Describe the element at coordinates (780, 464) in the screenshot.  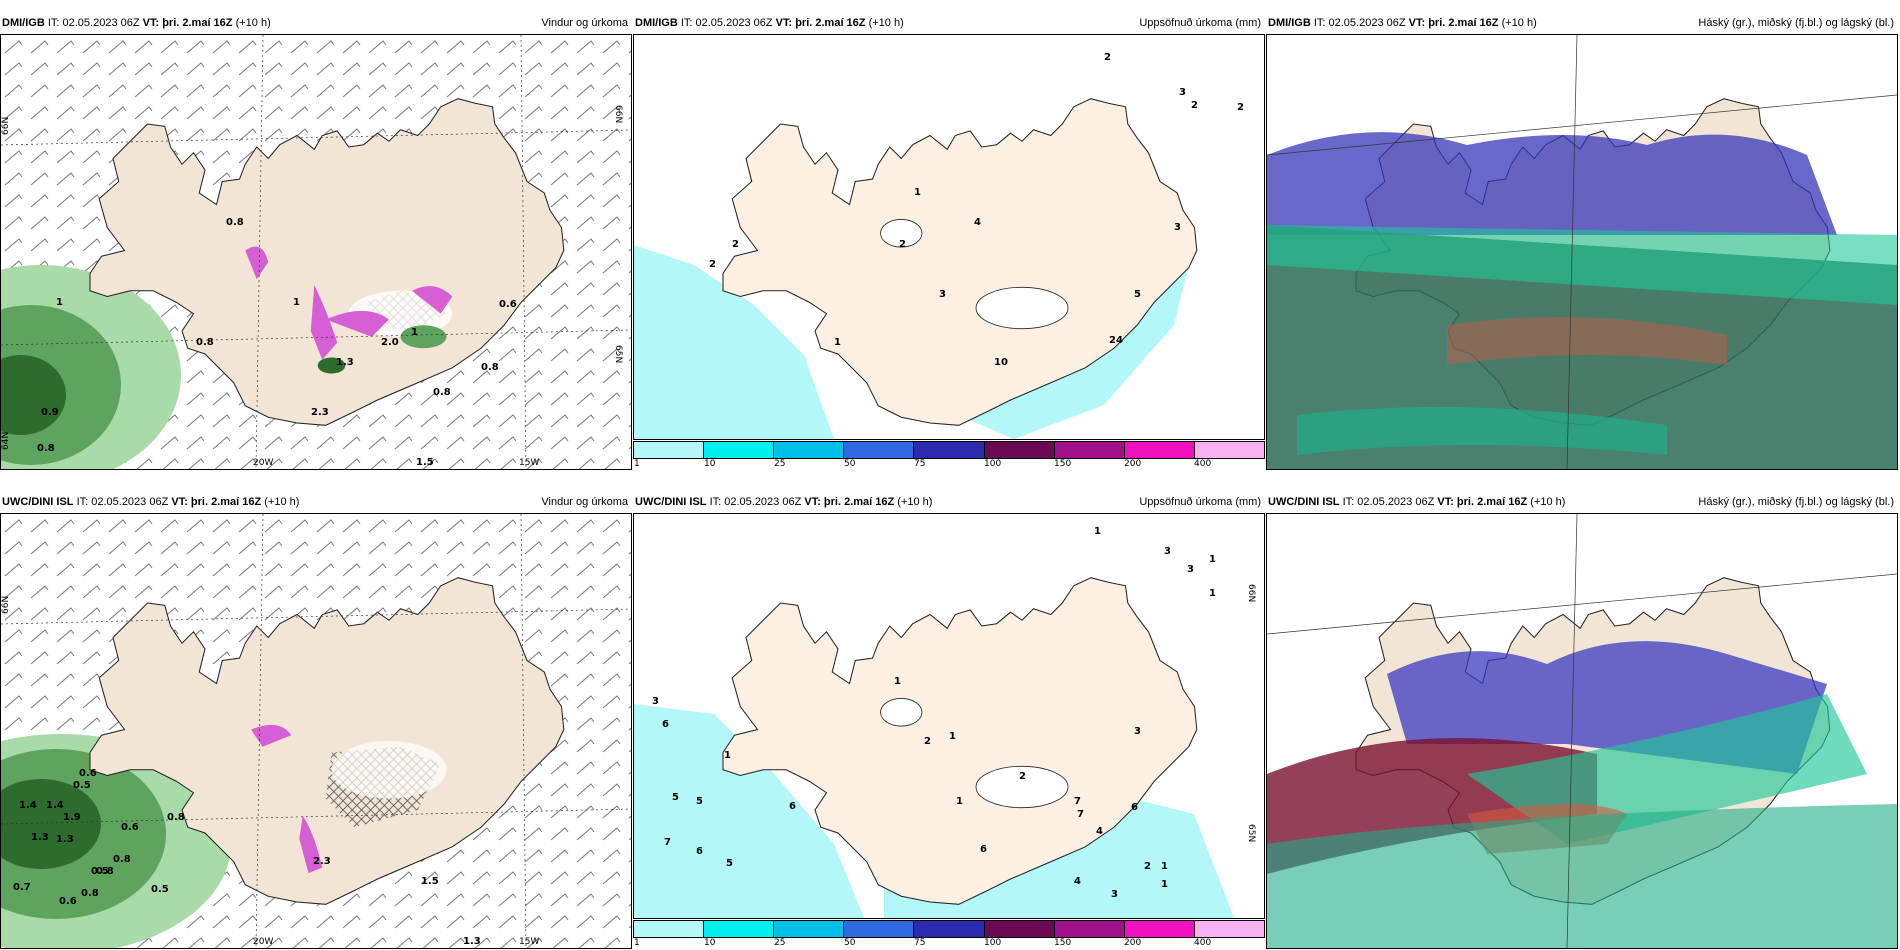
I see `colorbar-tick: 25` at that location.